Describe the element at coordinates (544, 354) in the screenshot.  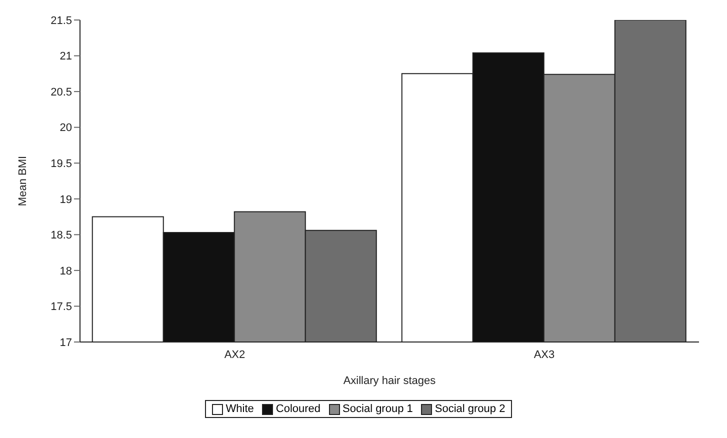
I see `x-tick-label: AX3` at that location.